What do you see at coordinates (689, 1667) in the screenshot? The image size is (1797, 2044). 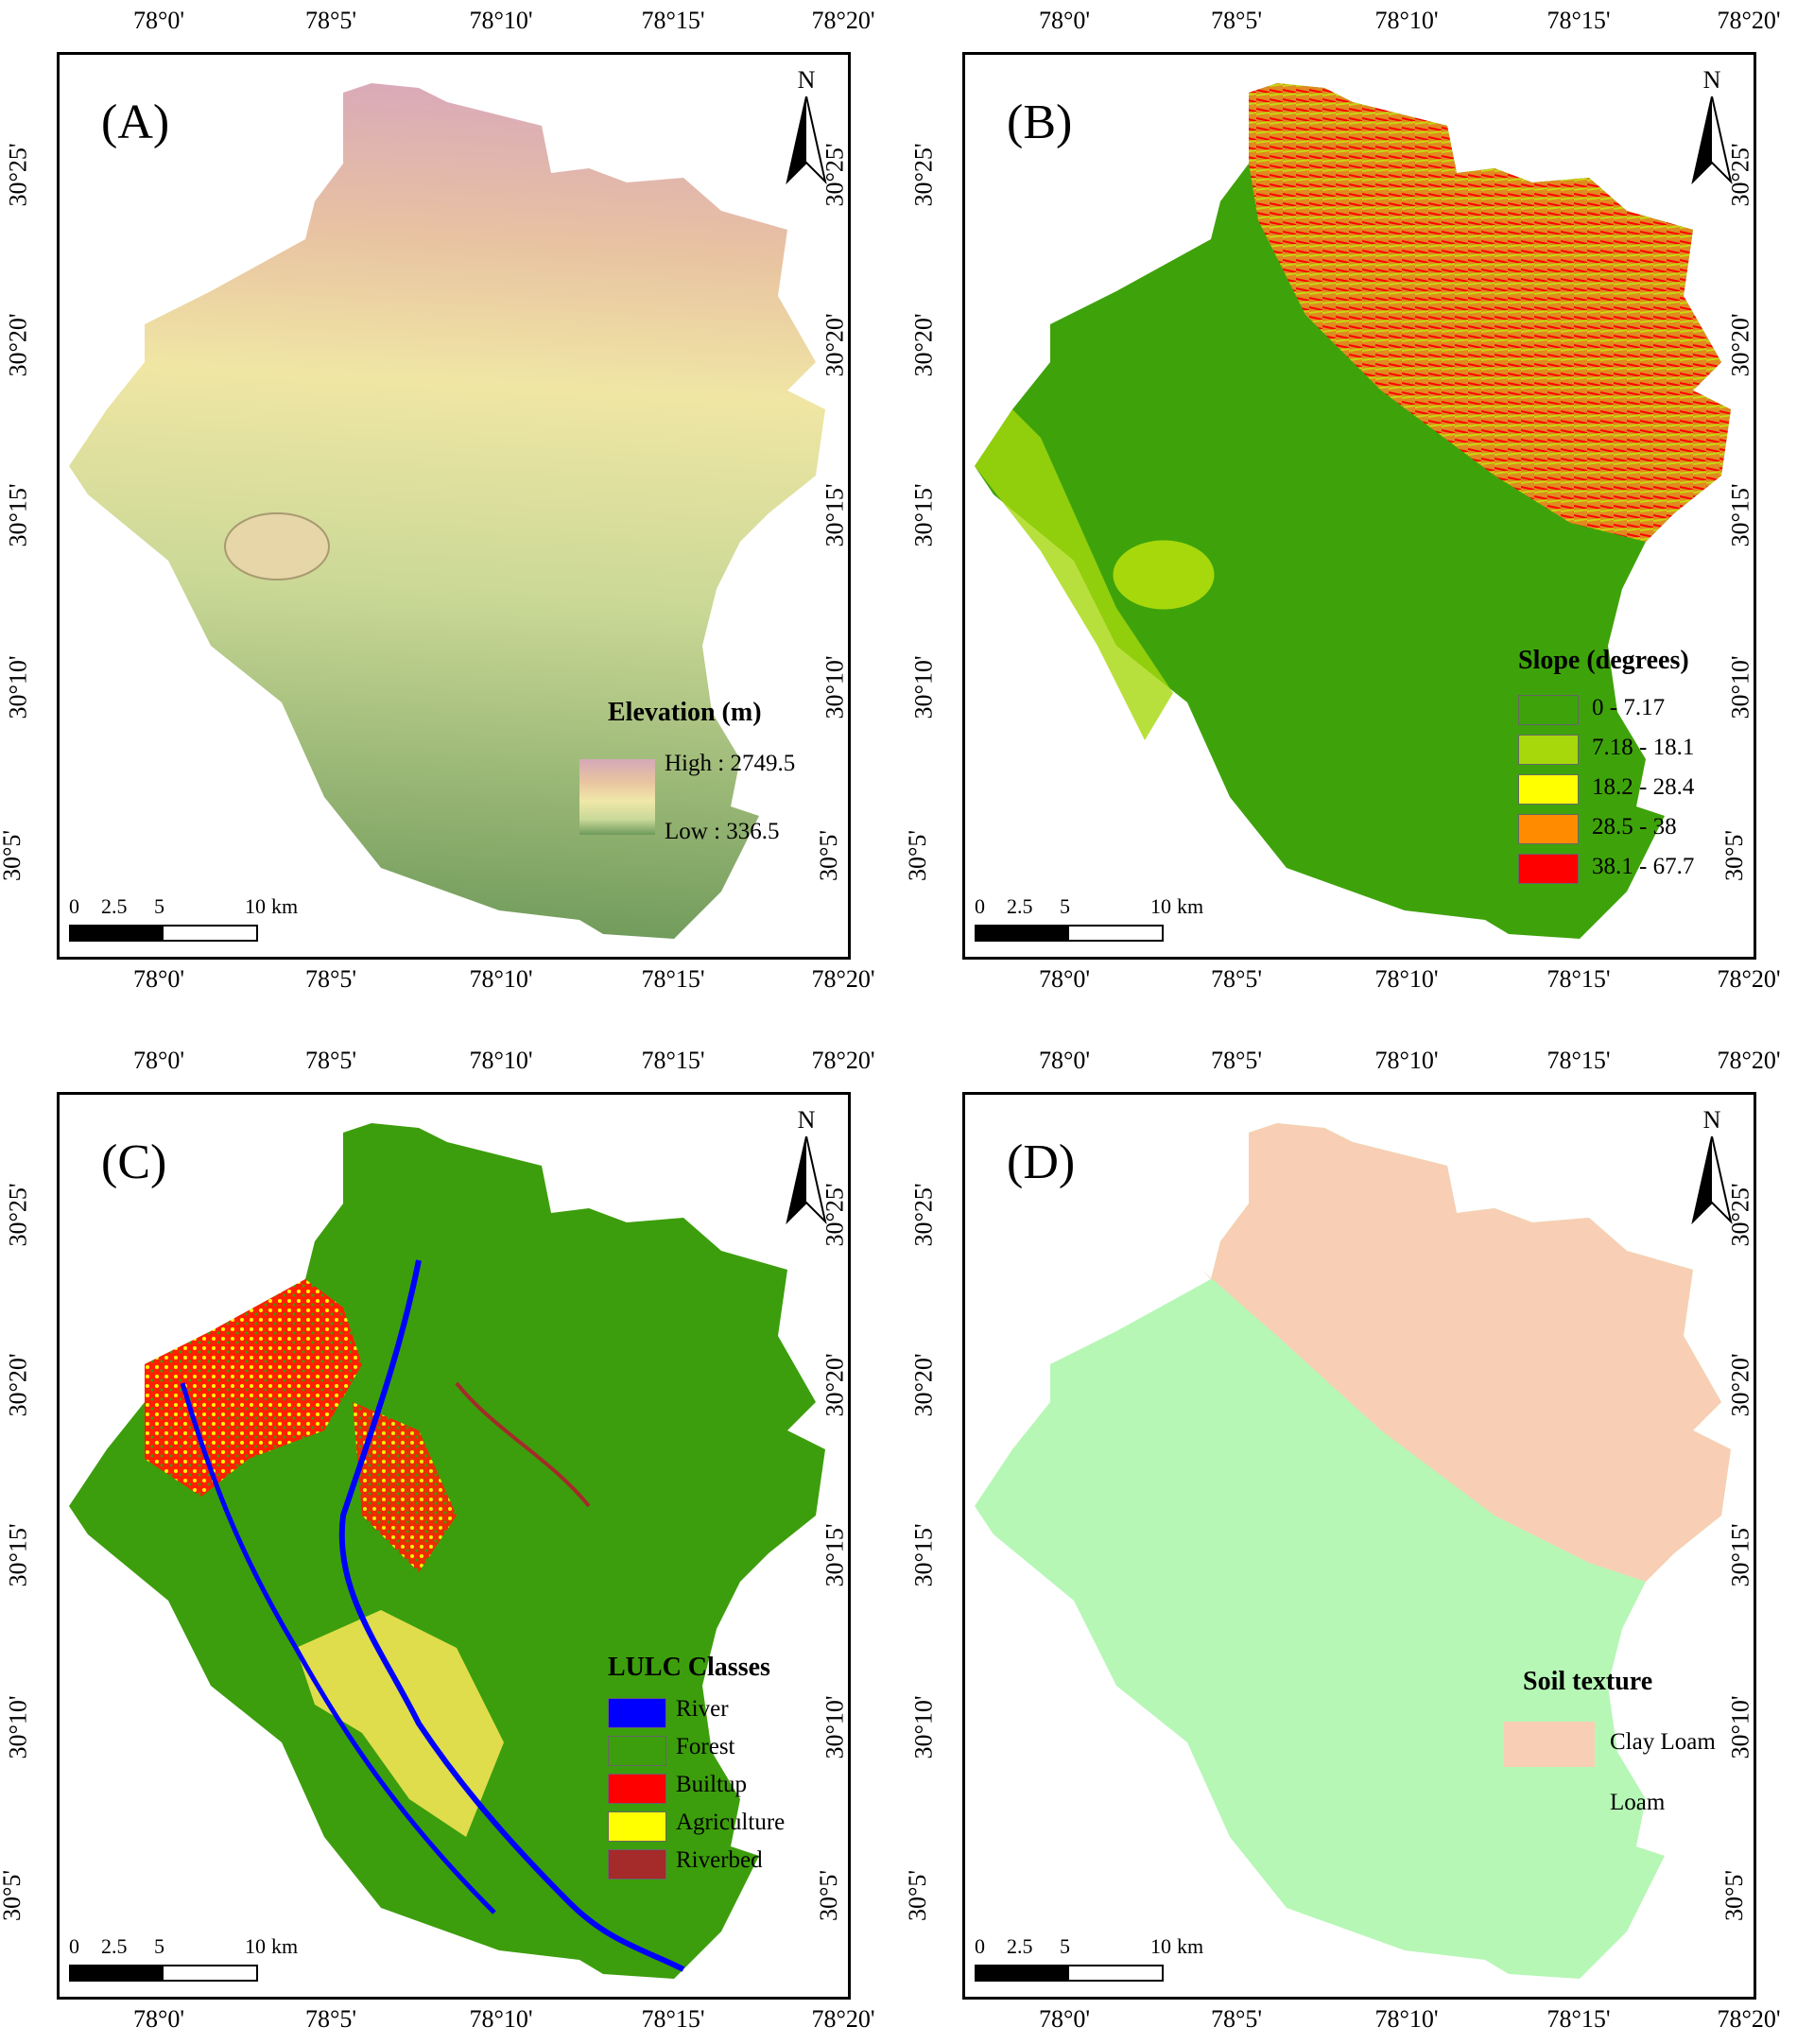 I see `legend-title: LULC Classes` at bounding box center [689, 1667].